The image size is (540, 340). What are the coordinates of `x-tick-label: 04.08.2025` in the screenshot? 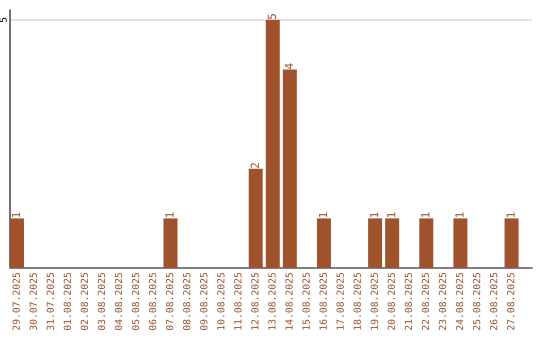 It's located at (118, 301).